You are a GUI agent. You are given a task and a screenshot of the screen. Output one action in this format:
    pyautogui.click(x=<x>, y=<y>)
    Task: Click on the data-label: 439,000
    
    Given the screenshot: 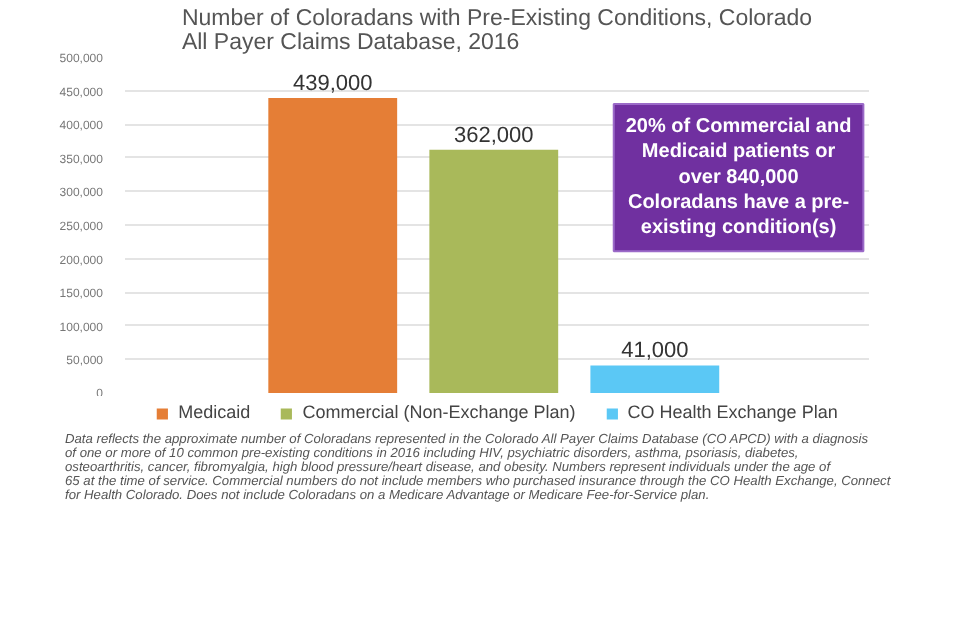 What is the action you would take?
    pyautogui.click(x=332, y=83)
    